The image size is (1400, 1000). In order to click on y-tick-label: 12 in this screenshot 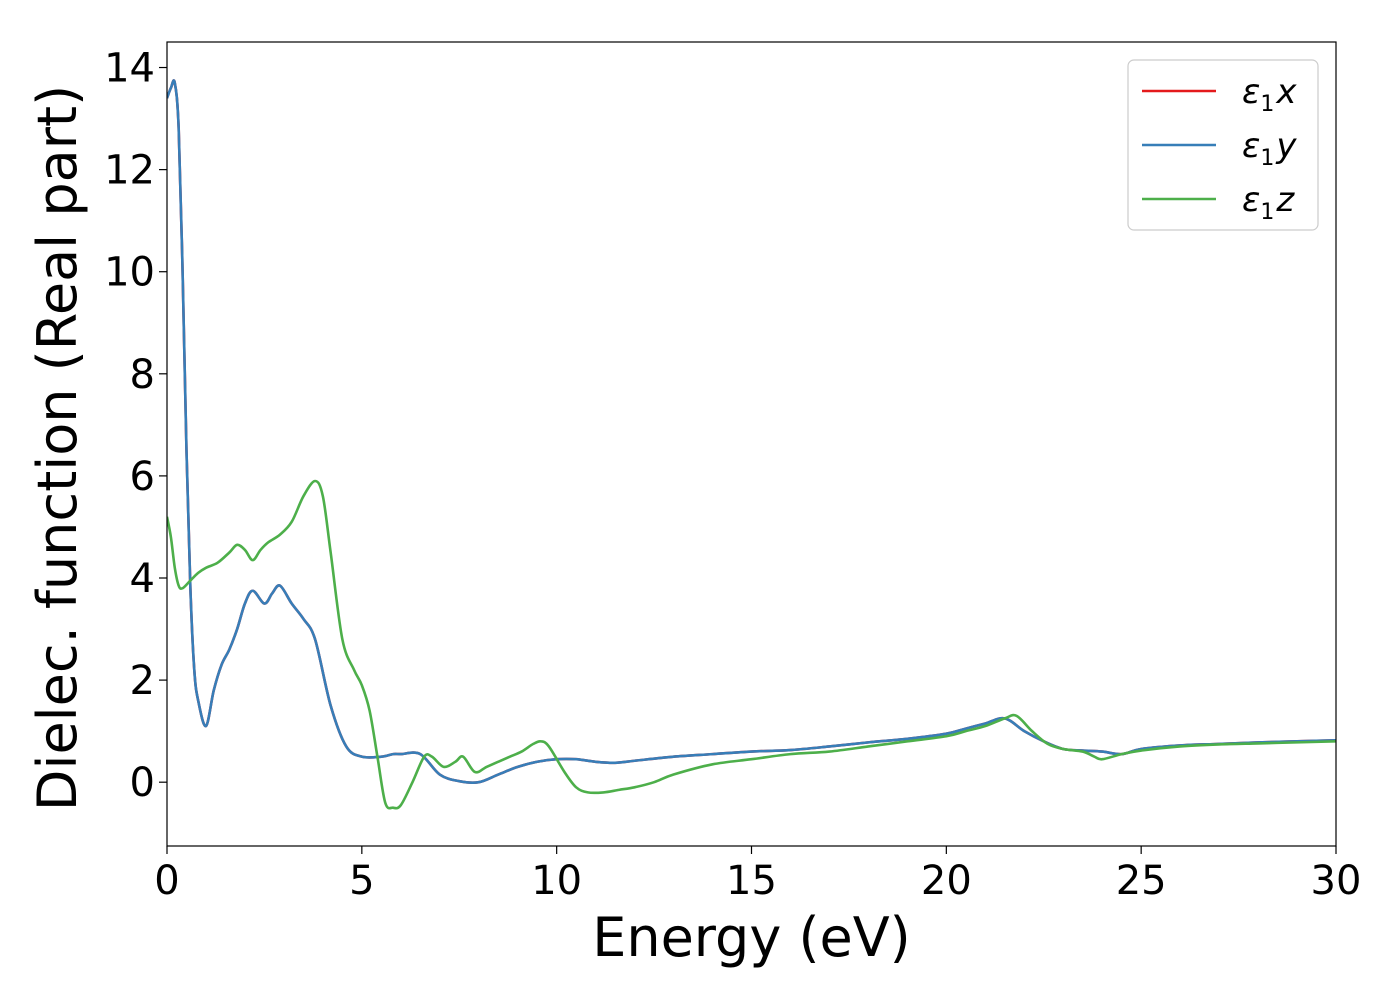, I will do `click(129, 171)`.